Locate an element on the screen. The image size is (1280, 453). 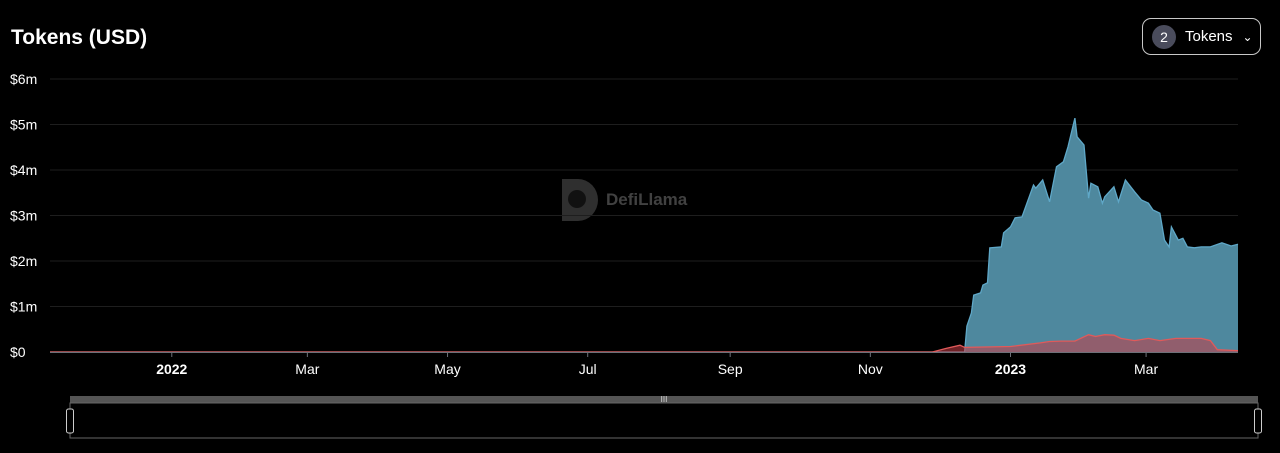
y-tick-label: $0 is located at coordinates (18, 352).